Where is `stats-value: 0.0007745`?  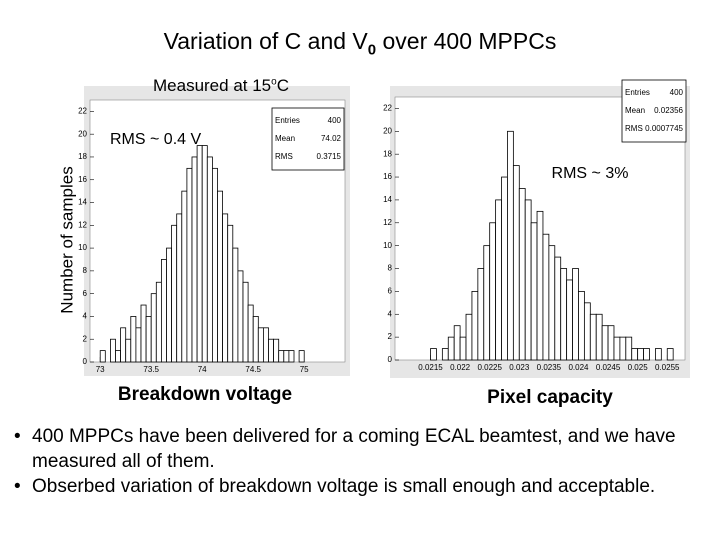 stats-value: 0.0007745 is located at coordinates (664, 128).